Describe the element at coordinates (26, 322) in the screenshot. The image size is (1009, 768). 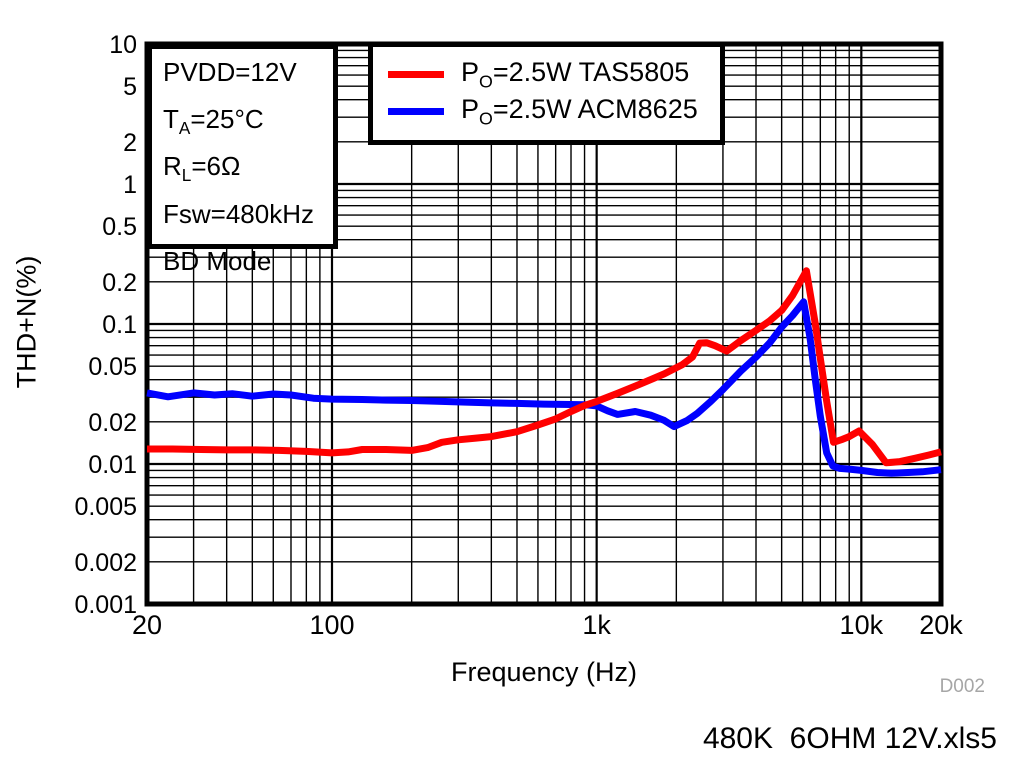
I see `y-axis-title: THD+N(%)` at that location.